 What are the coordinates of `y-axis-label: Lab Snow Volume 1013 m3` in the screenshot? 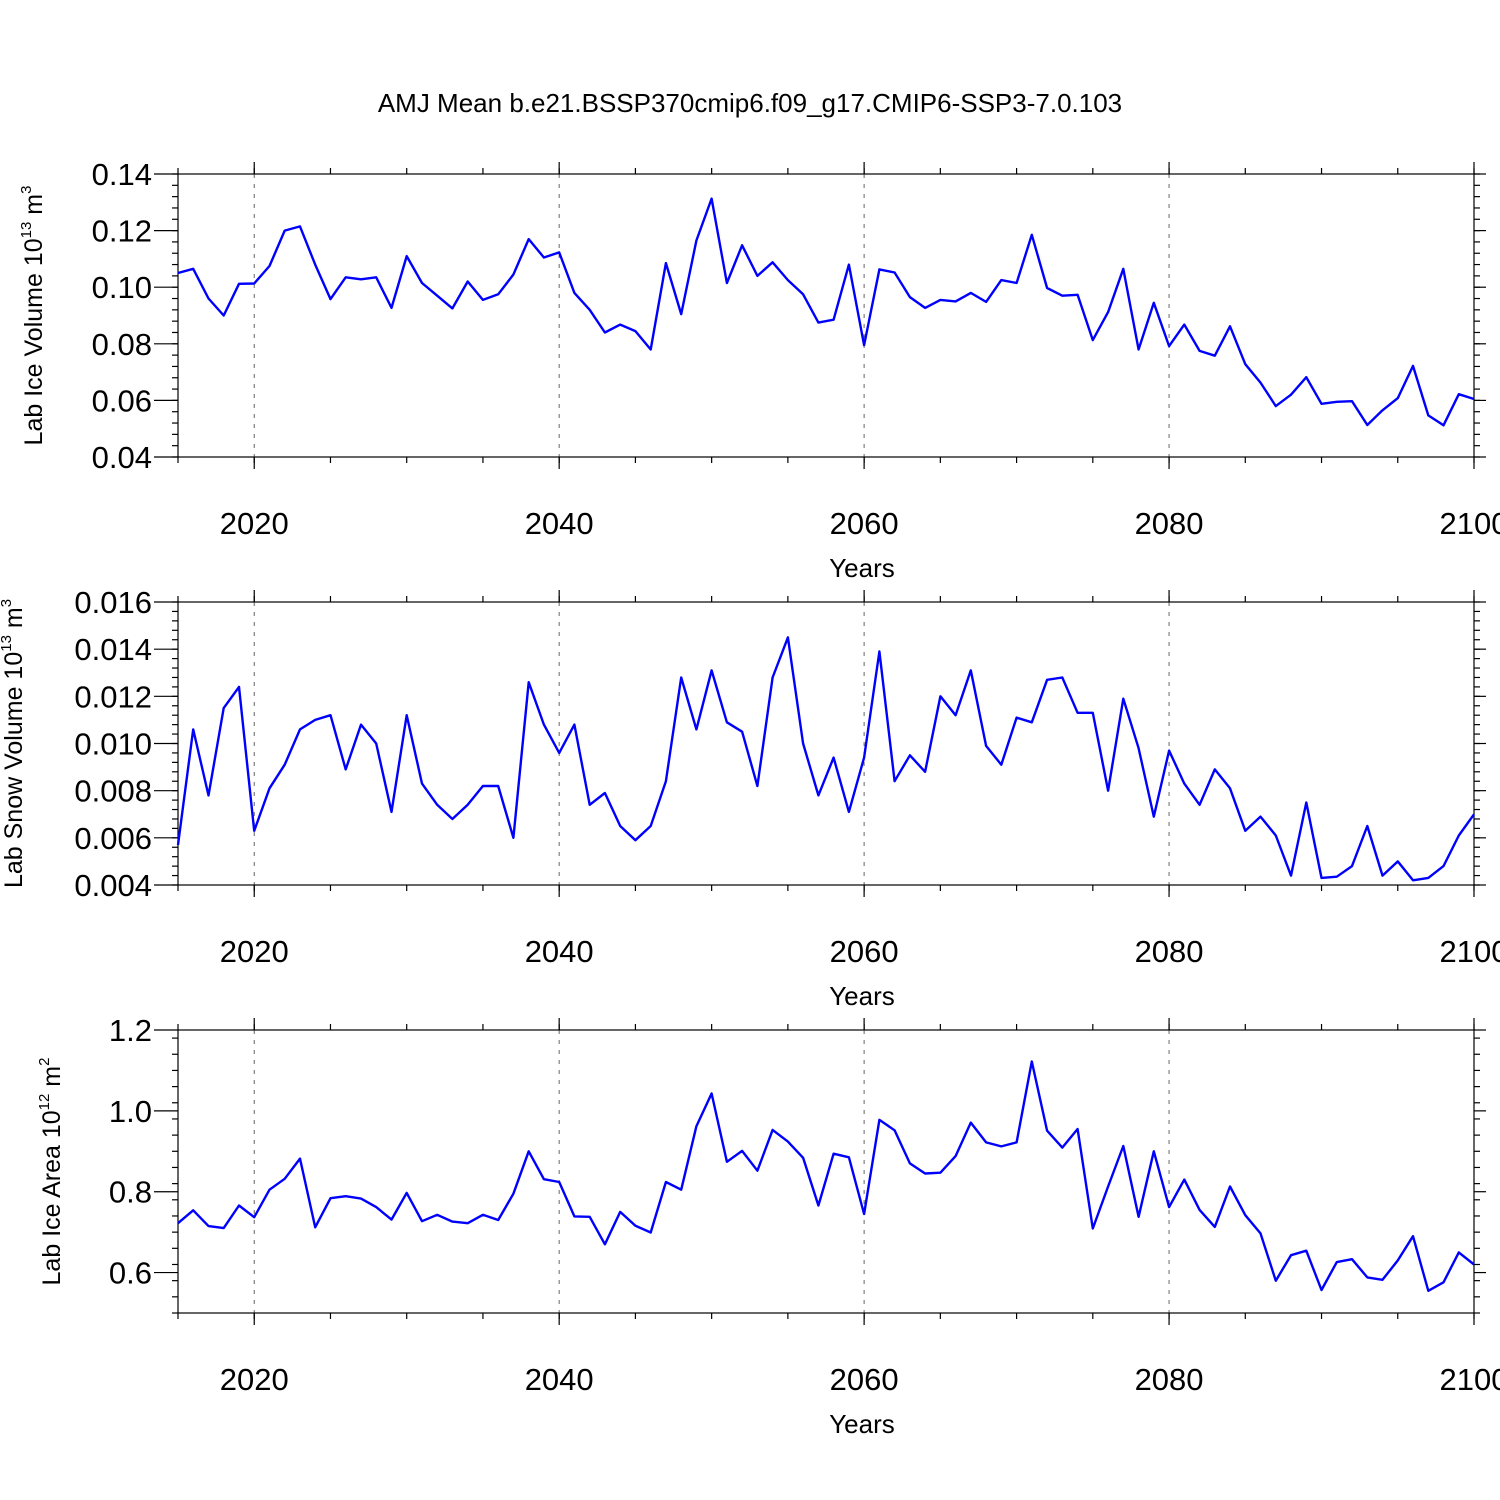 It's located at (14, 743).